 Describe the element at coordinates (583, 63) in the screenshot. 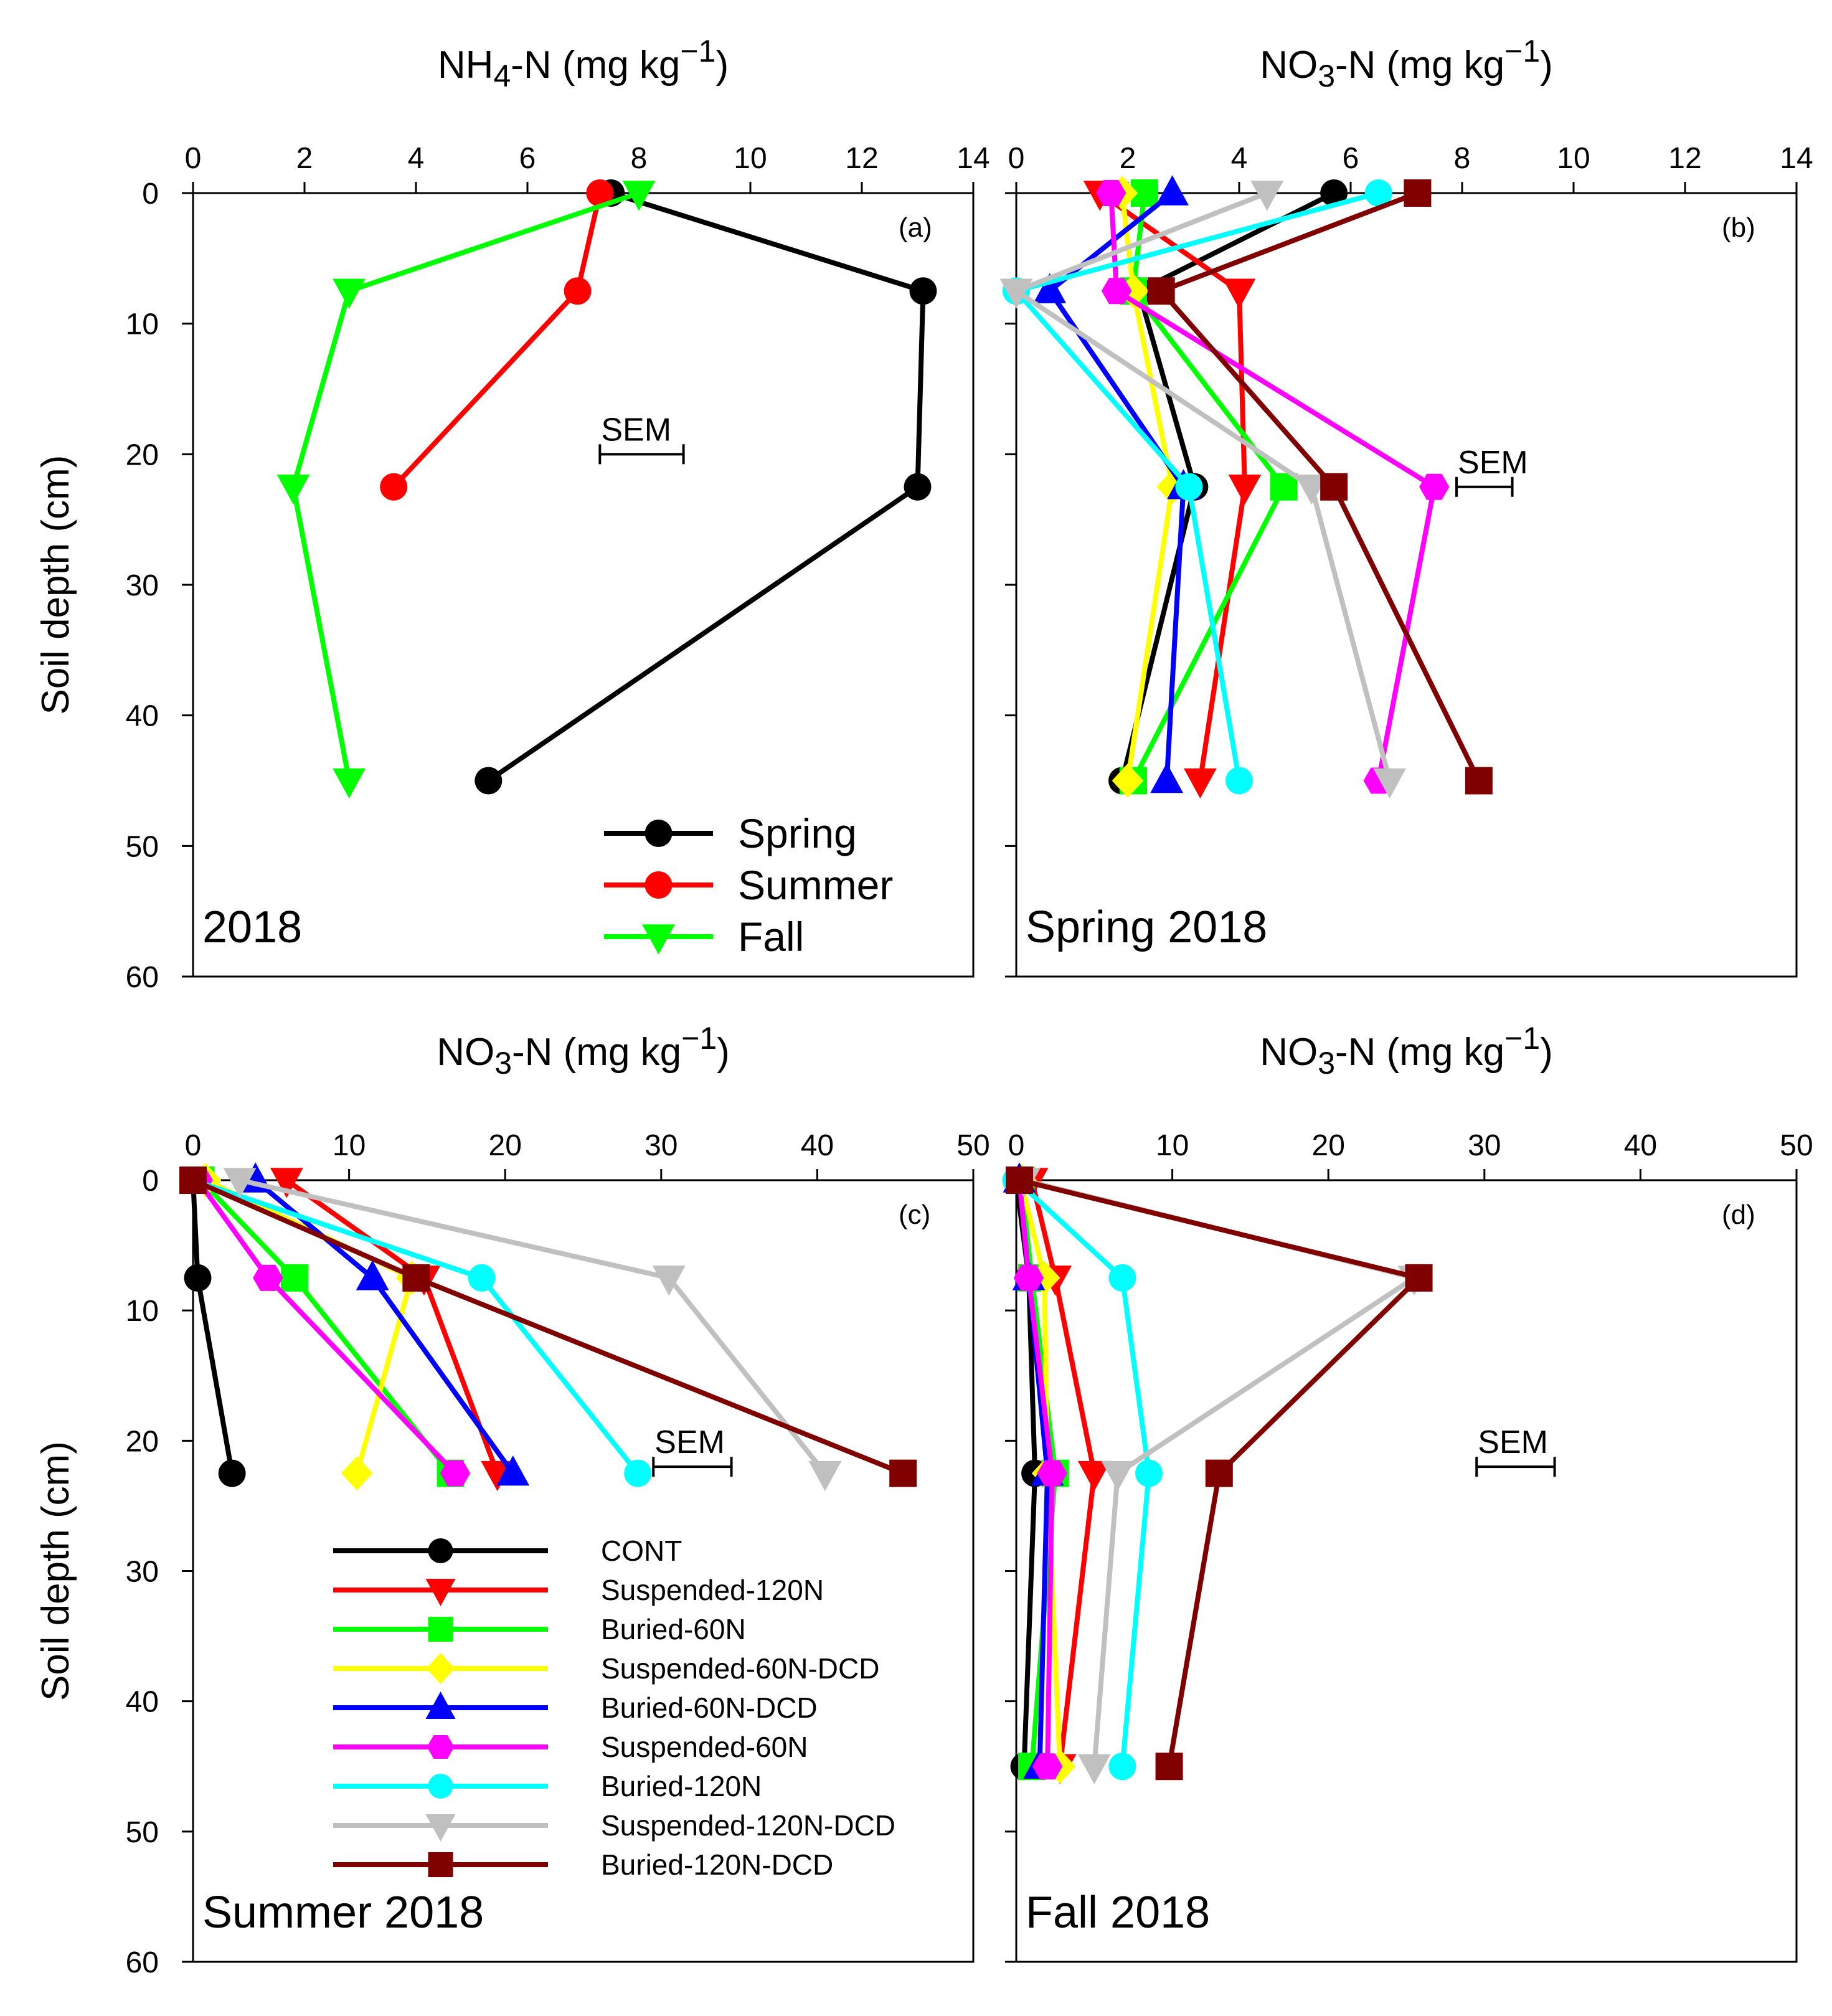

I see `x-axis-title: NH4-N (mg kg−1)` at that location.